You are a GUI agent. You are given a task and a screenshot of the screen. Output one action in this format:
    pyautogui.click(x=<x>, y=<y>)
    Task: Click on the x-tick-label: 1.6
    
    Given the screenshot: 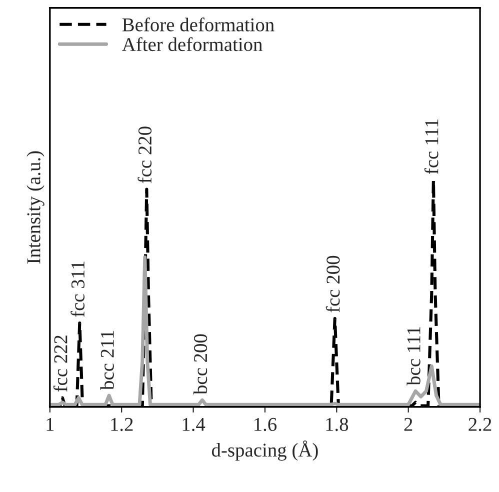 What is the action you would take?
    pyautogui.click(x=265, y=425)
    